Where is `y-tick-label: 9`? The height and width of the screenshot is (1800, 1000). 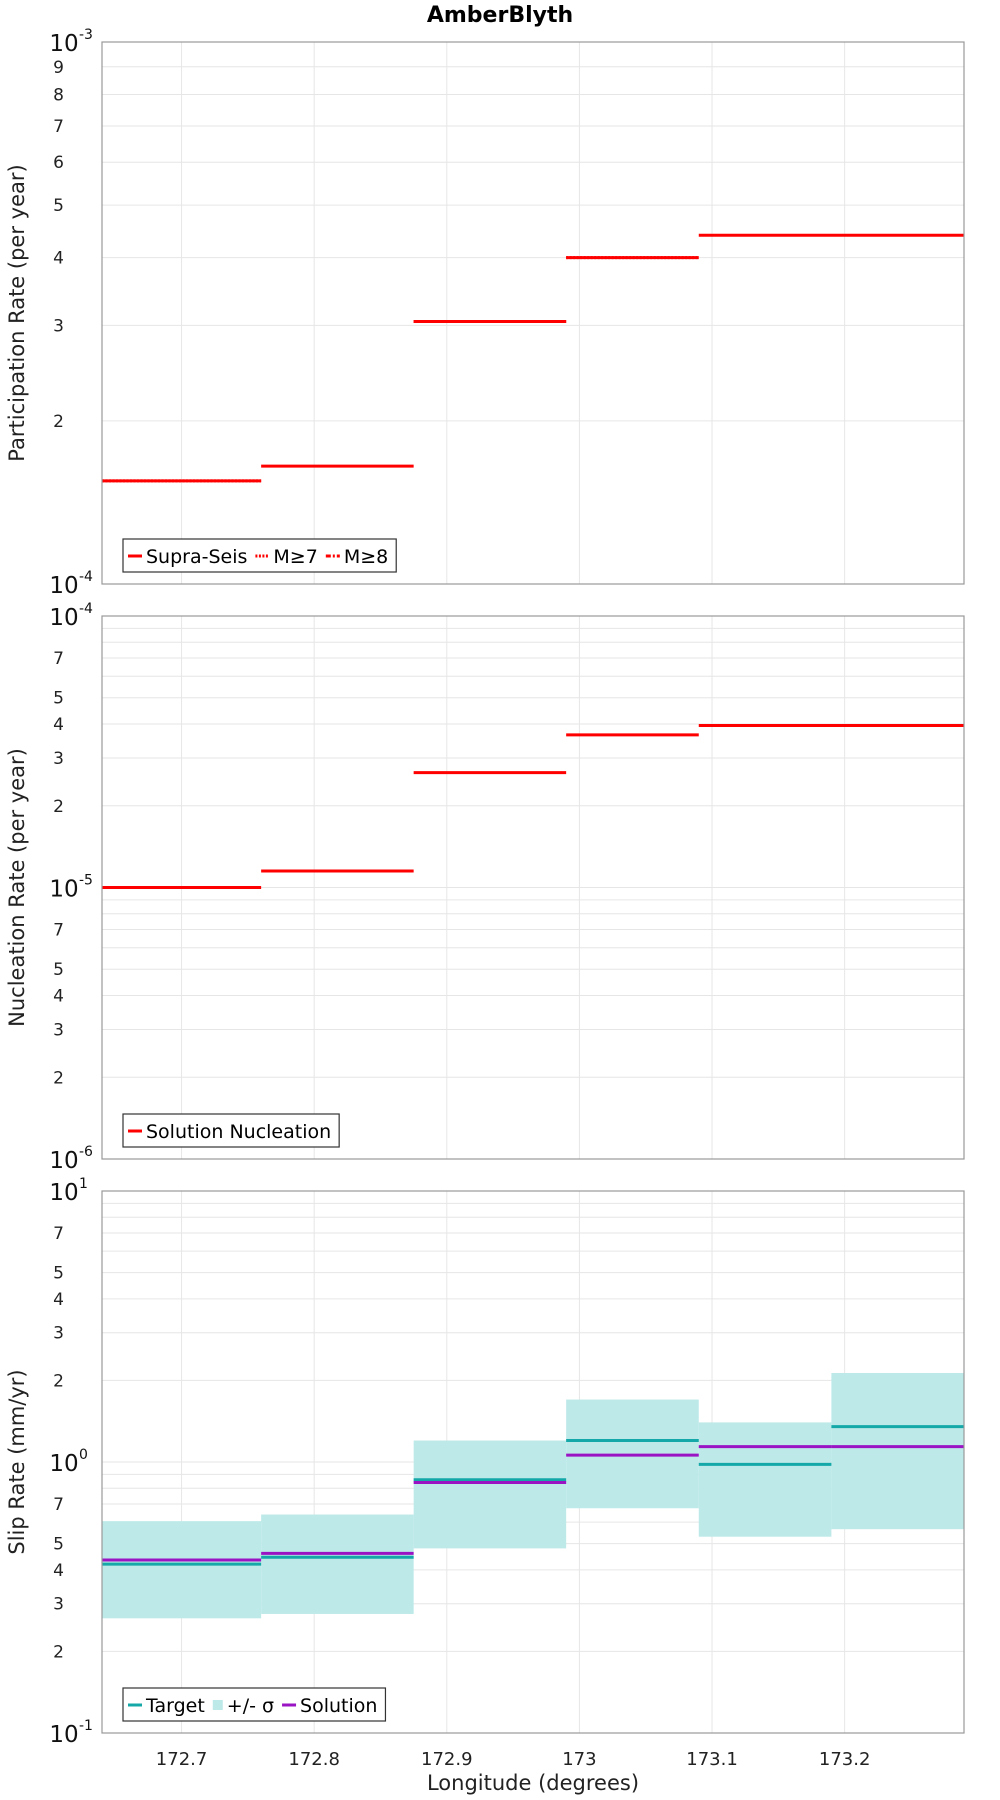 y-tick-label: 9 is located at coordinates (58, 68).